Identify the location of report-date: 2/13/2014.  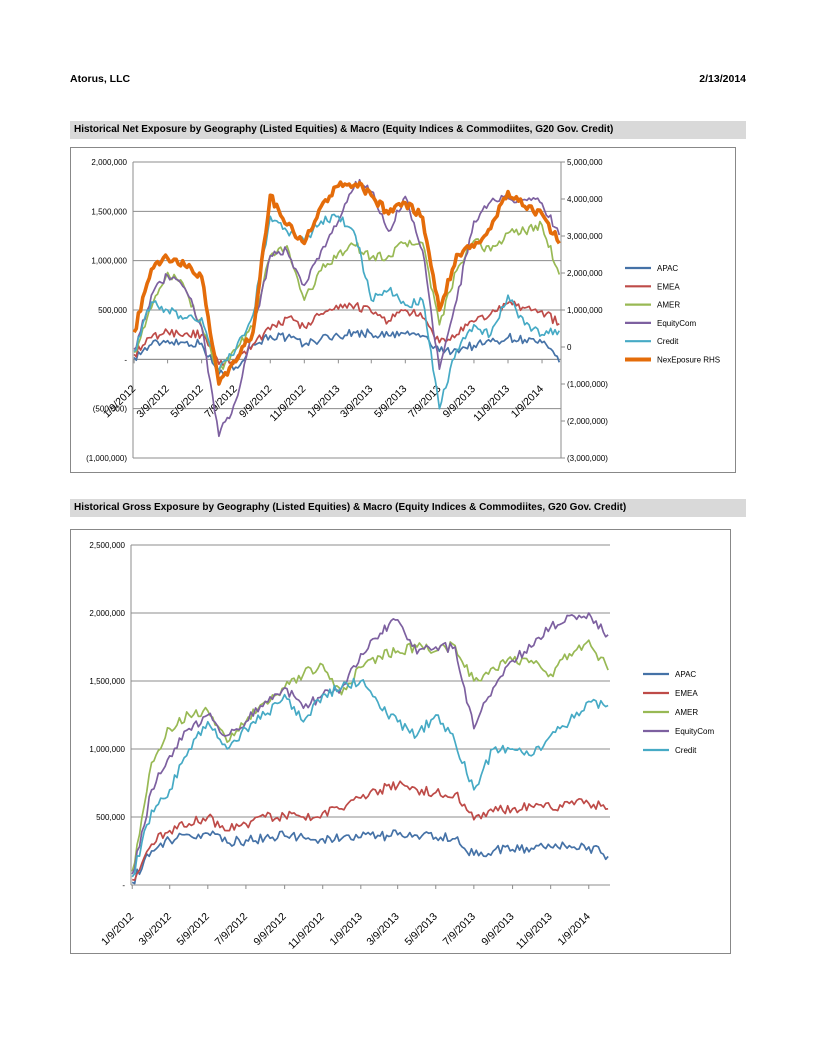
(722, 79).